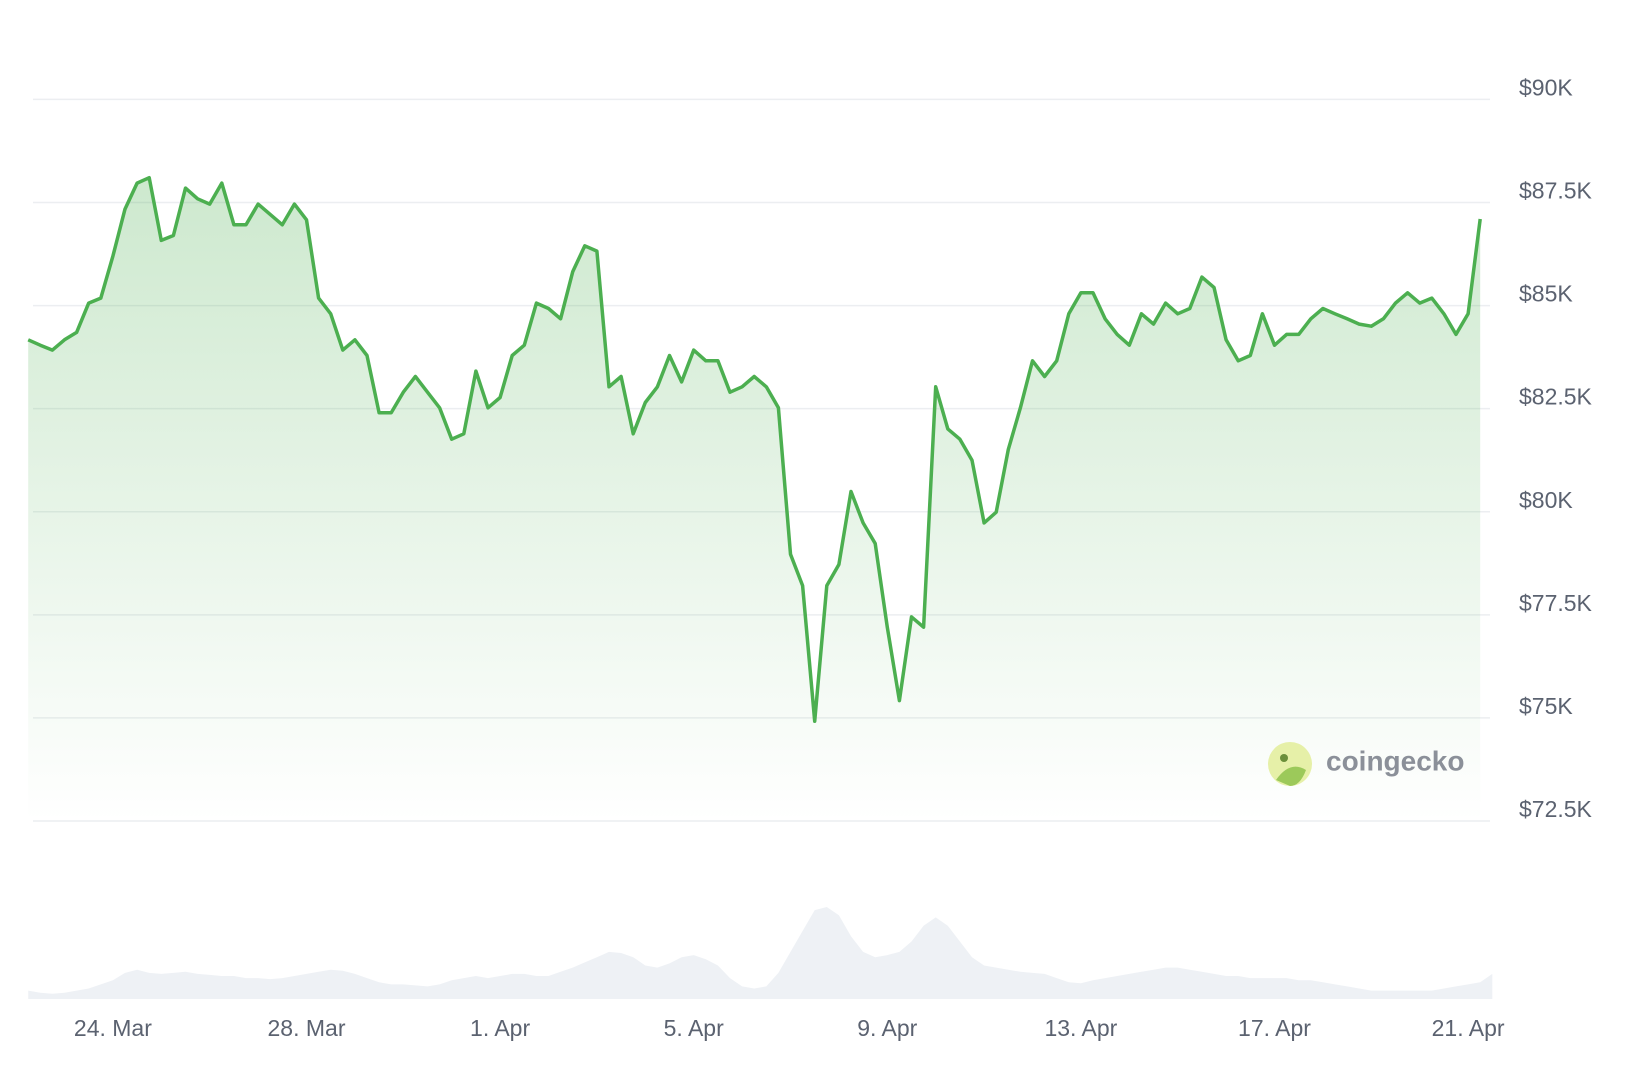 This screenshot has width=1632, height=1068. Describe the element at coordinates (113, 1028) in the screenshot. I see `x-tick-label: 24. Mar` at that location.